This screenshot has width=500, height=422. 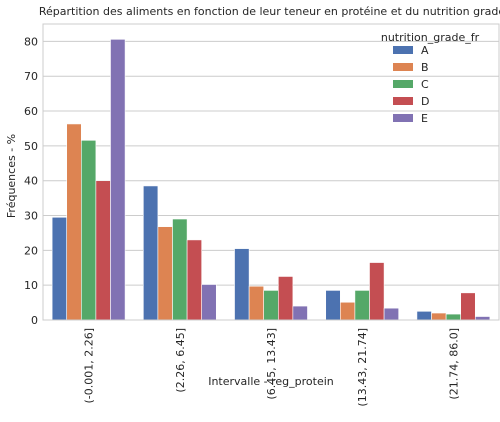 What do you see at coordinates (424, 118) in the screenshot?
I see `legend-label: E` at bounding box center [424, 118].